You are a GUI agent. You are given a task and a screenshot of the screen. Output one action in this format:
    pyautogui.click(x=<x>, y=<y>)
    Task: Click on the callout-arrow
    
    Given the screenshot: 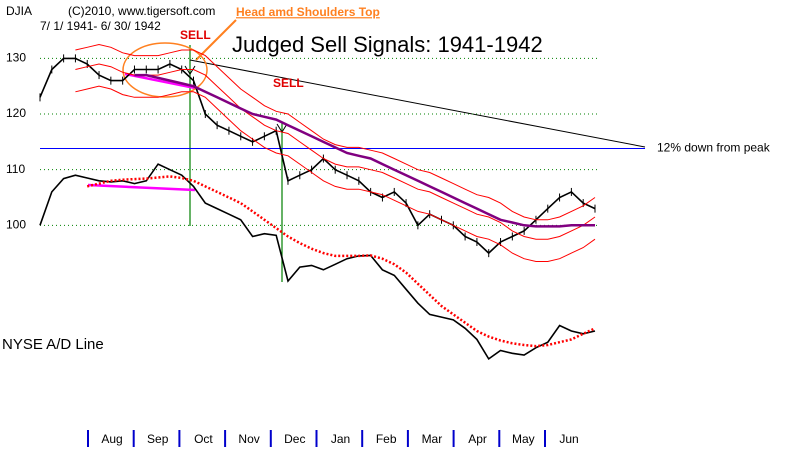 What is the action you would take?
    pyautogui.click(x=216, y=40)
    